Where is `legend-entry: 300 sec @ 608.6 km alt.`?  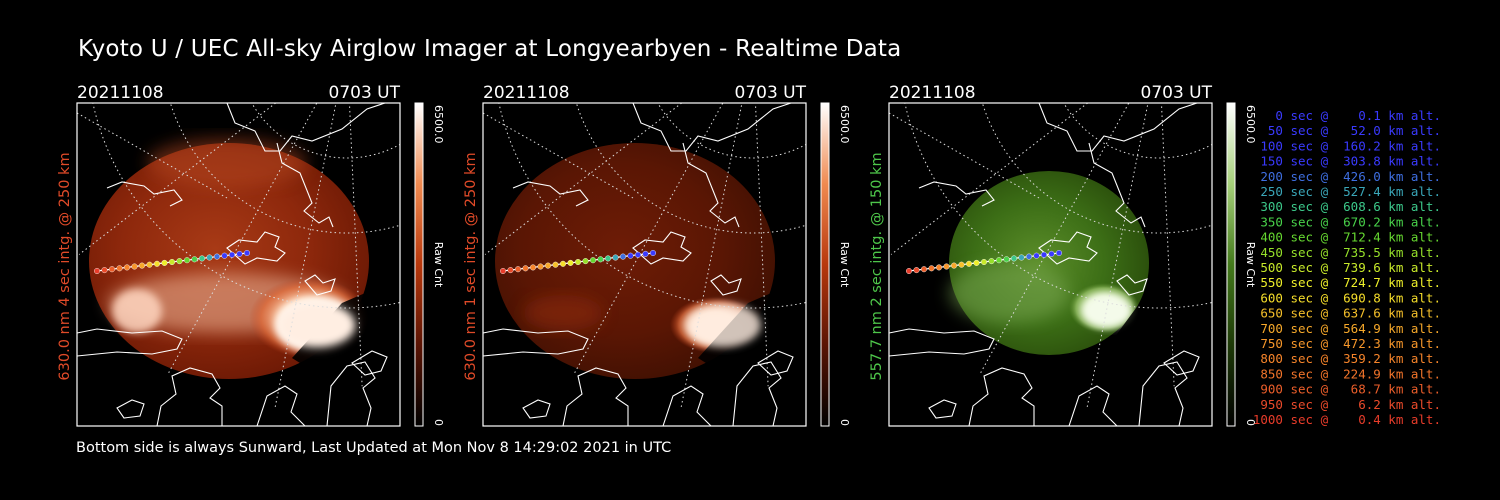
legend-entry: 300 sec @ 608.6 km alt. is located at coordinates (1347, 206).